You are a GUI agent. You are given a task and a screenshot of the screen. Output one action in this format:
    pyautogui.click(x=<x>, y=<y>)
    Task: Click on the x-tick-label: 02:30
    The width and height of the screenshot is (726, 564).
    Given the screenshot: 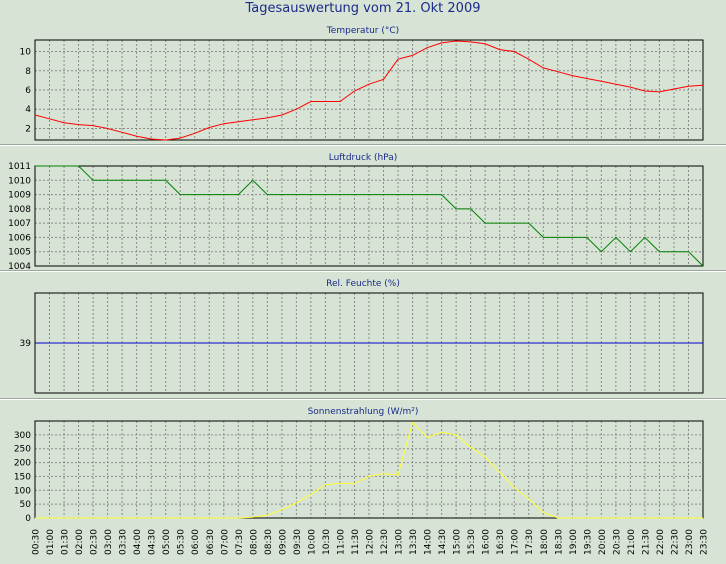 What is the action you would take?
    pyautogui.click(x=95, y=542)
    